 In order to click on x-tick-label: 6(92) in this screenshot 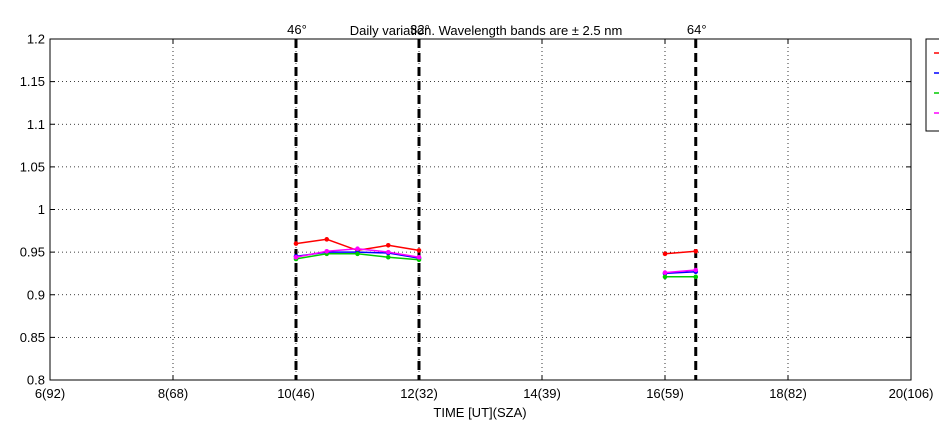, I will do `click(50, 393)`.